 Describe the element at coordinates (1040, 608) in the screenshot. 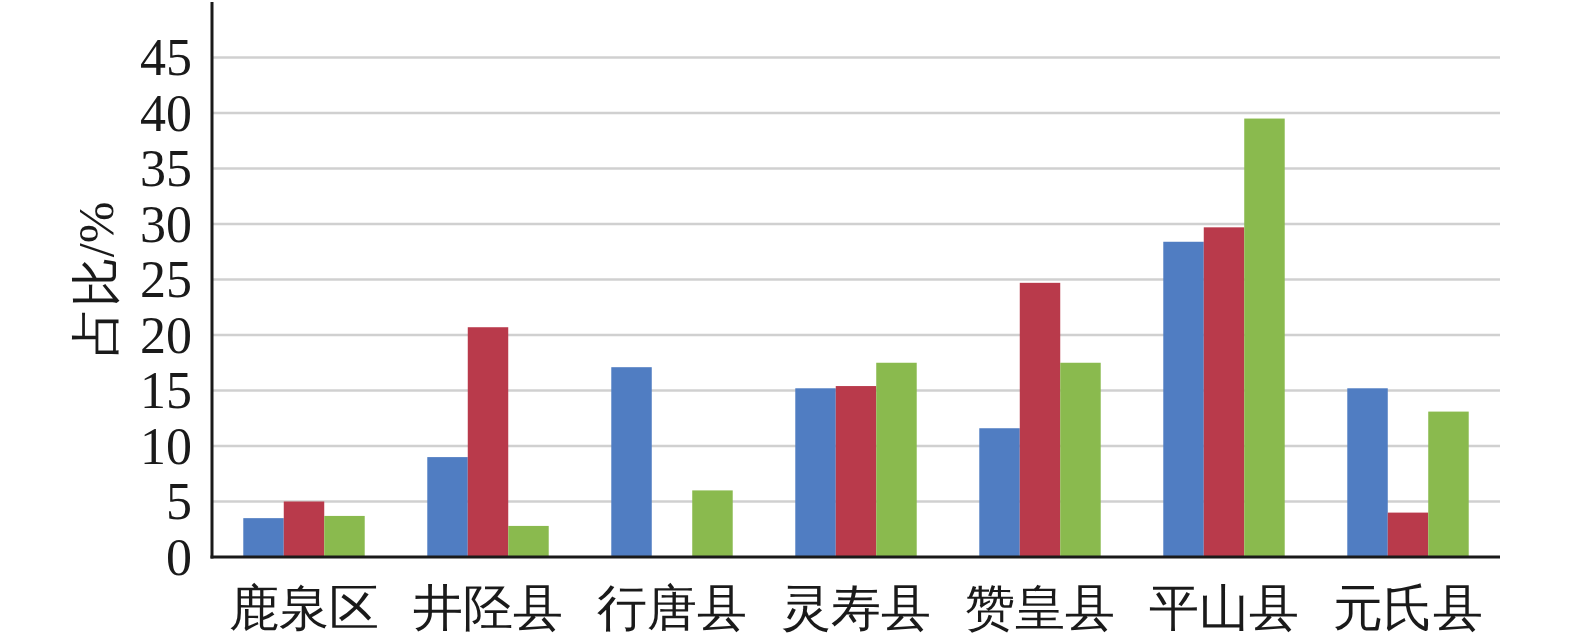

I see `x-tick-label: 赞皇县` at that location.